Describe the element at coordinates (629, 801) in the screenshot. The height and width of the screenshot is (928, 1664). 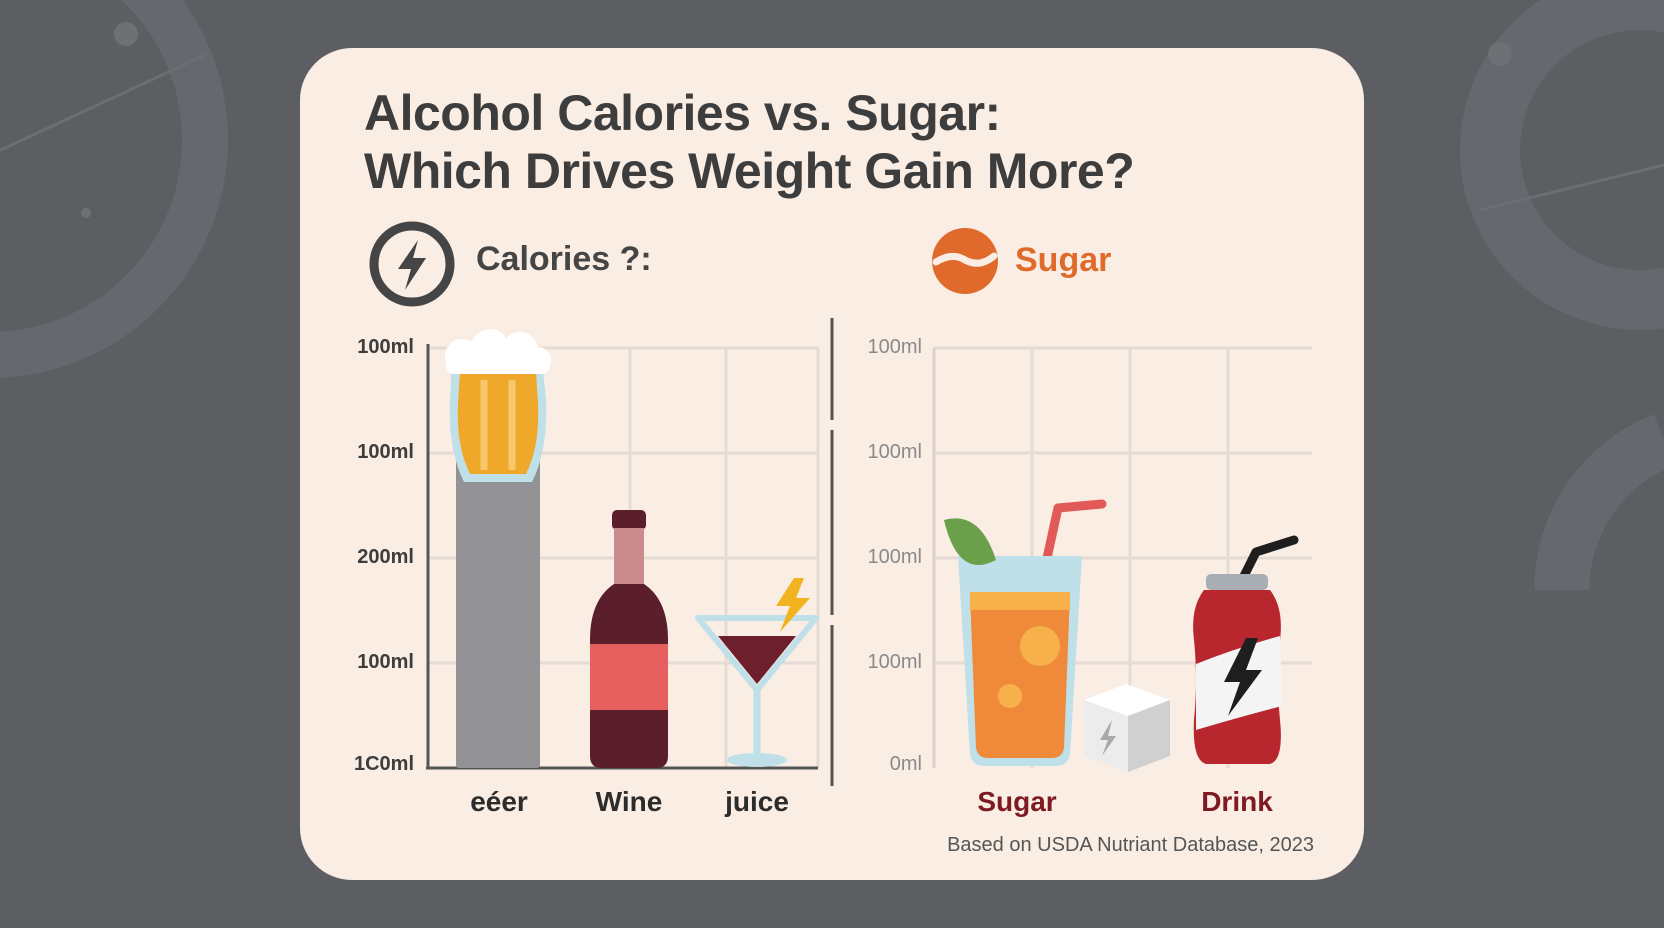
I see `x-label-wine: Wine` at that location.